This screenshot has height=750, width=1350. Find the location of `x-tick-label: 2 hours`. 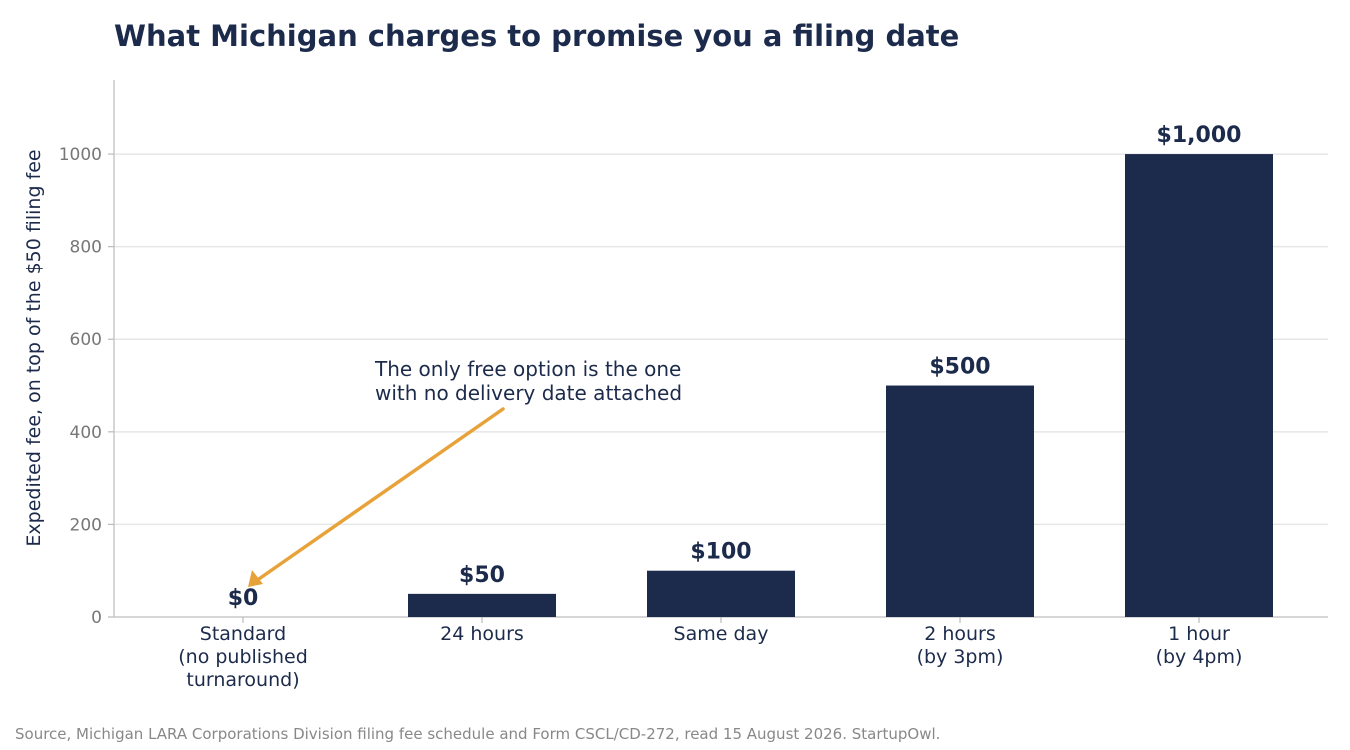

x-tick-label: 2 hours is located at coordinates (960, 634).